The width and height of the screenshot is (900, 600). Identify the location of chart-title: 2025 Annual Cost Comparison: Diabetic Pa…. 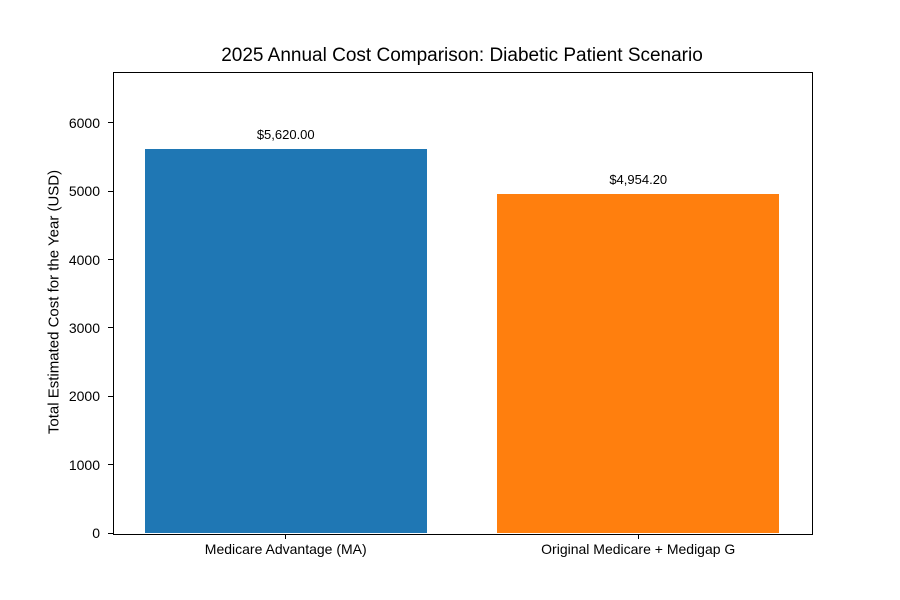
(462, 55).